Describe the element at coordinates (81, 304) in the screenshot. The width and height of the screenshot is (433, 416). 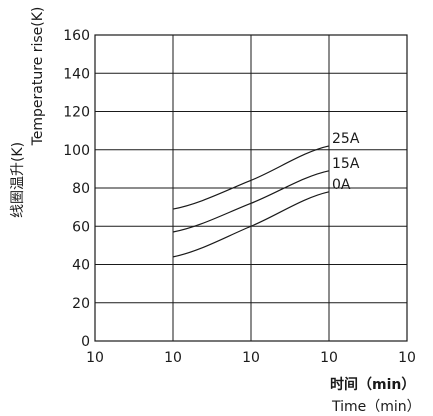
I see `y-tick-label: 20` at that location.